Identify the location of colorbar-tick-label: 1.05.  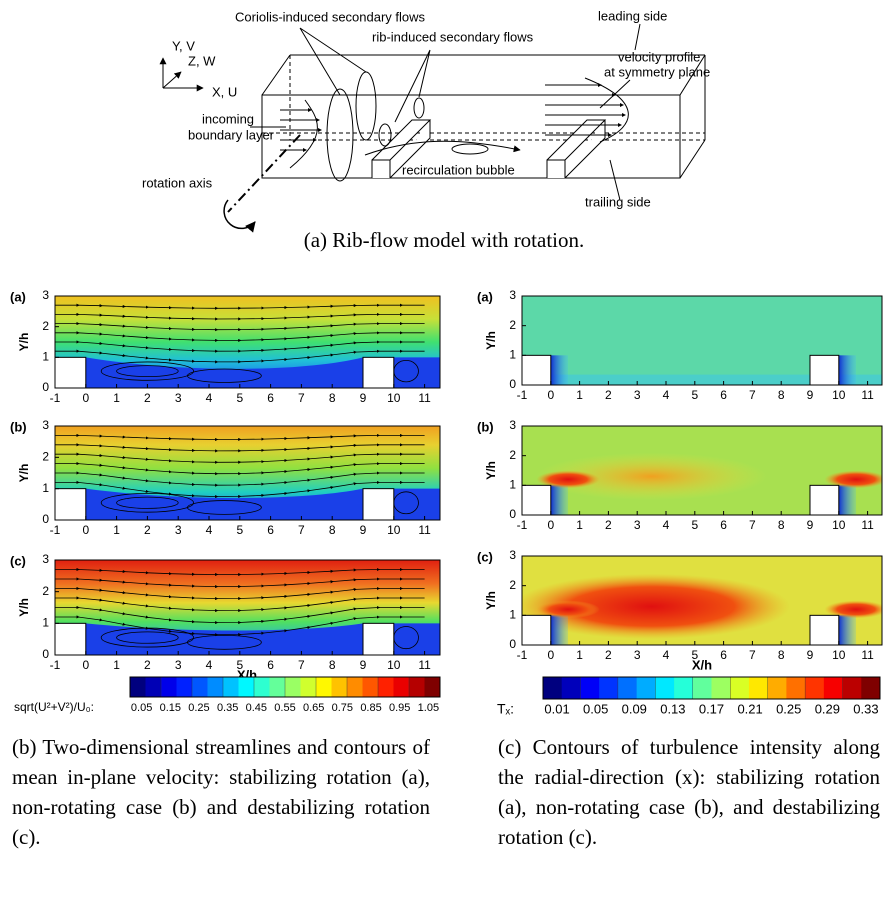
(428, 708).